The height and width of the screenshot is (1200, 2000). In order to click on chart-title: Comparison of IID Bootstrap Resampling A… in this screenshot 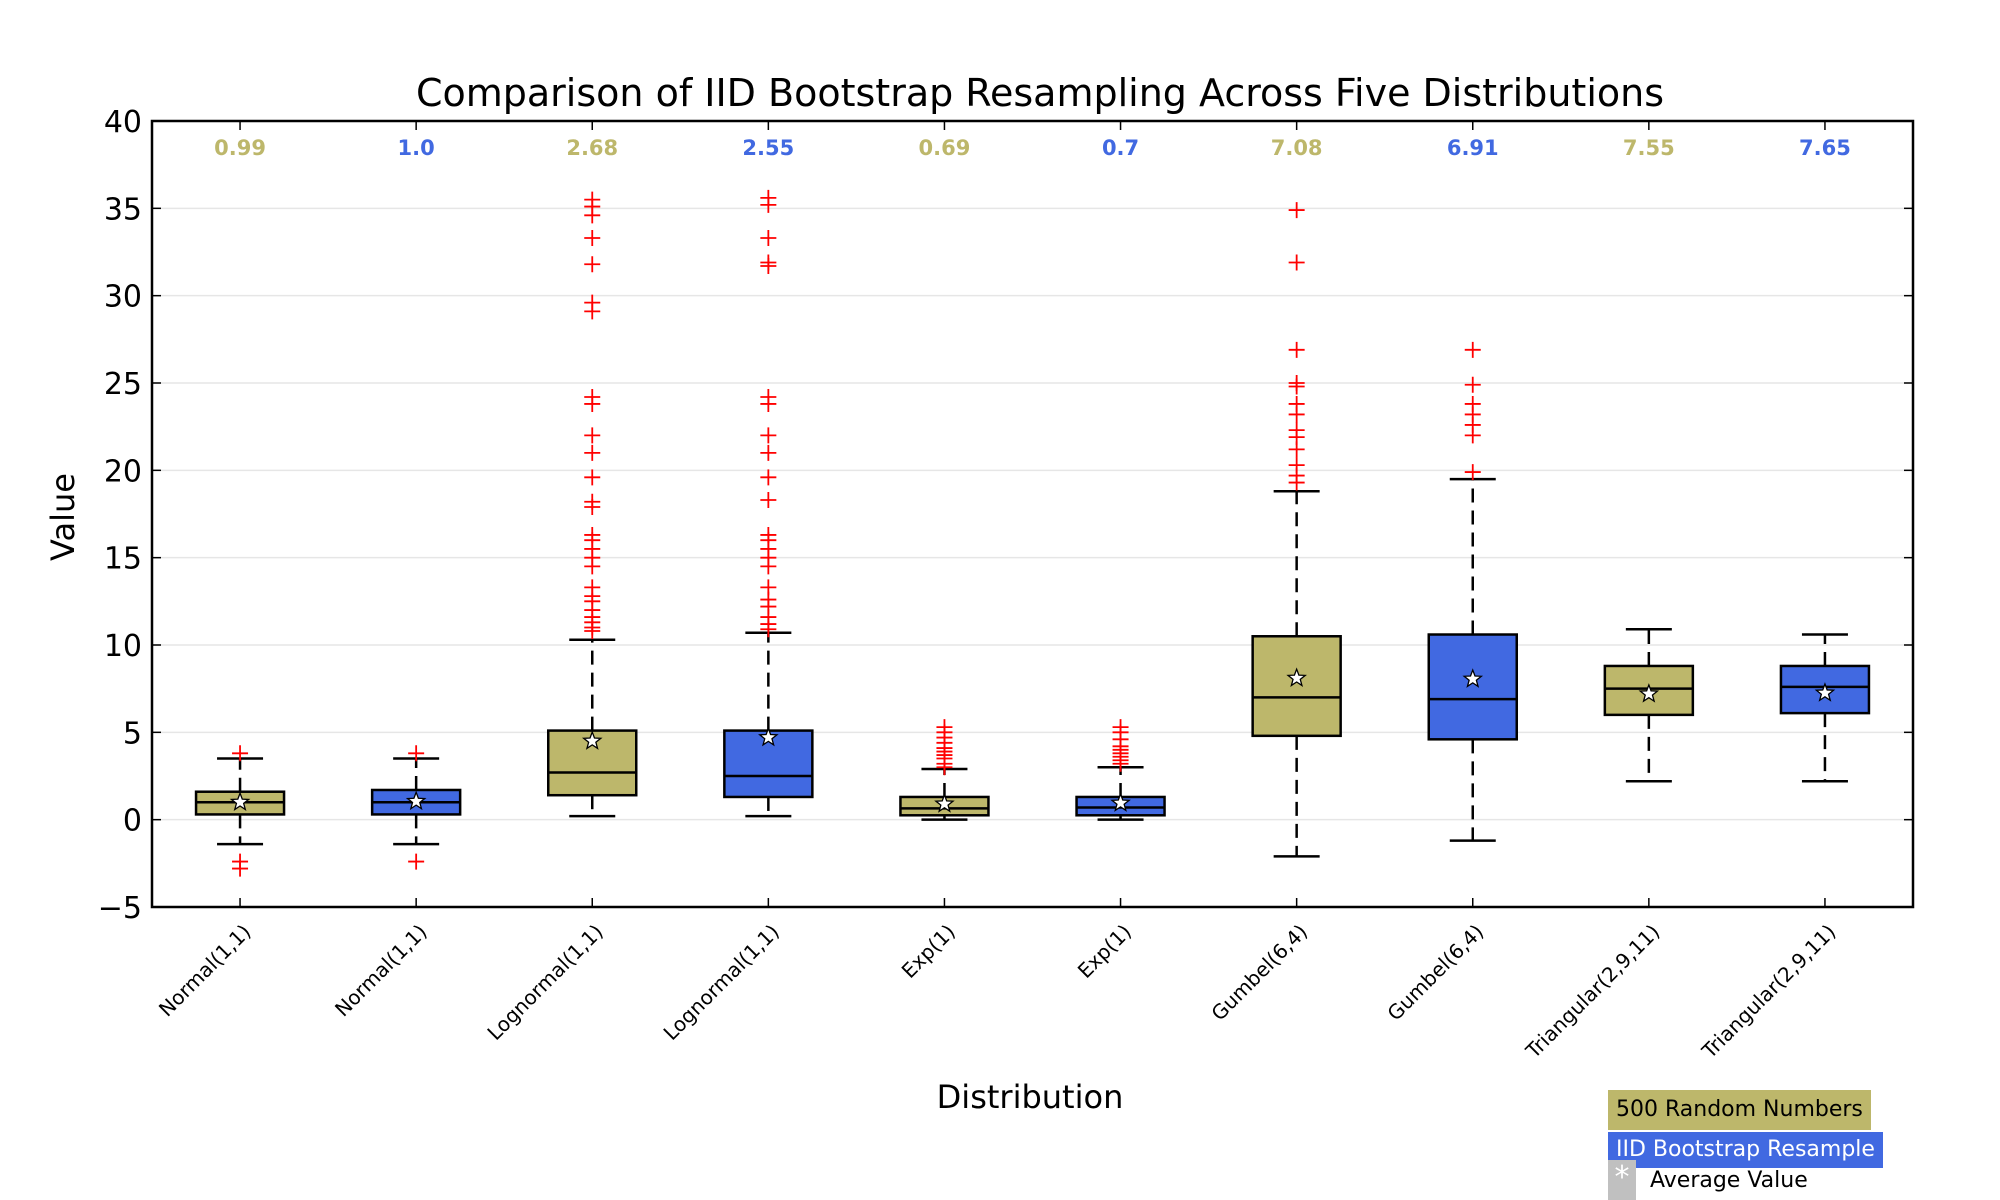, I will do `click(1040, 93)`.